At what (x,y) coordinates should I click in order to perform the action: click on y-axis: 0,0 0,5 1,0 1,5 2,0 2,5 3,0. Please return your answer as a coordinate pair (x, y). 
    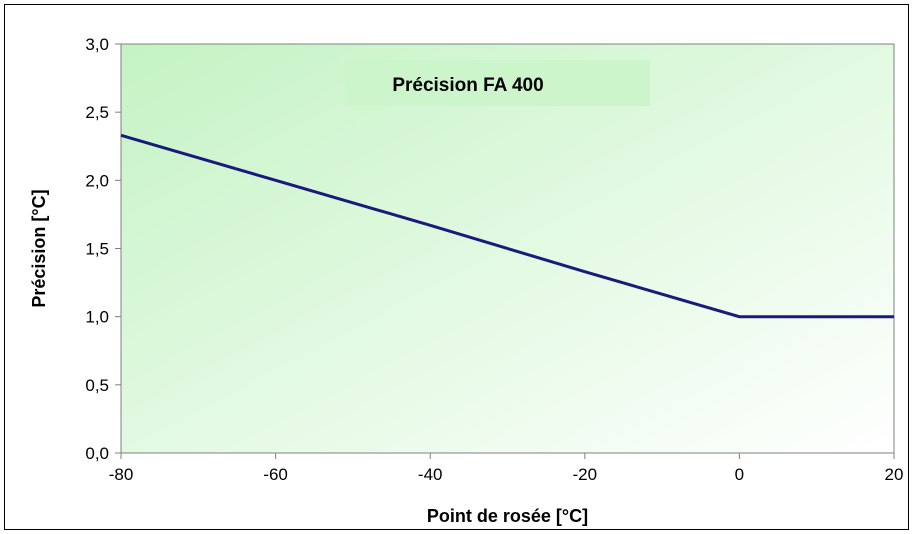
    Looking at the image, I should click on (103, 249).